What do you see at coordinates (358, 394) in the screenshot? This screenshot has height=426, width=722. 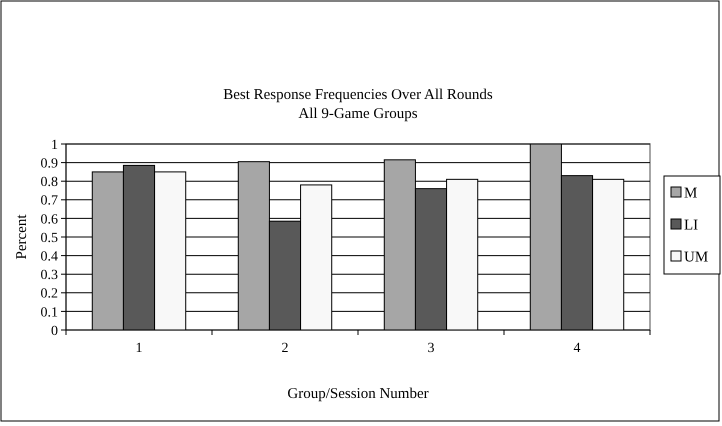 I see `x-axis-title: Group/Session Number` at bounding box center [358, 394].